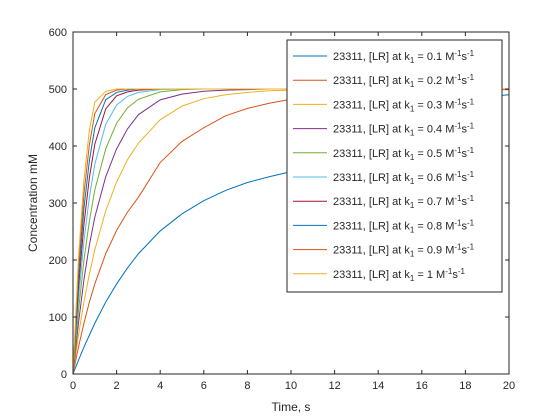 This screenshot has width=560, height=420. I want to click on x-tick-label: 10, so click(291, 386).